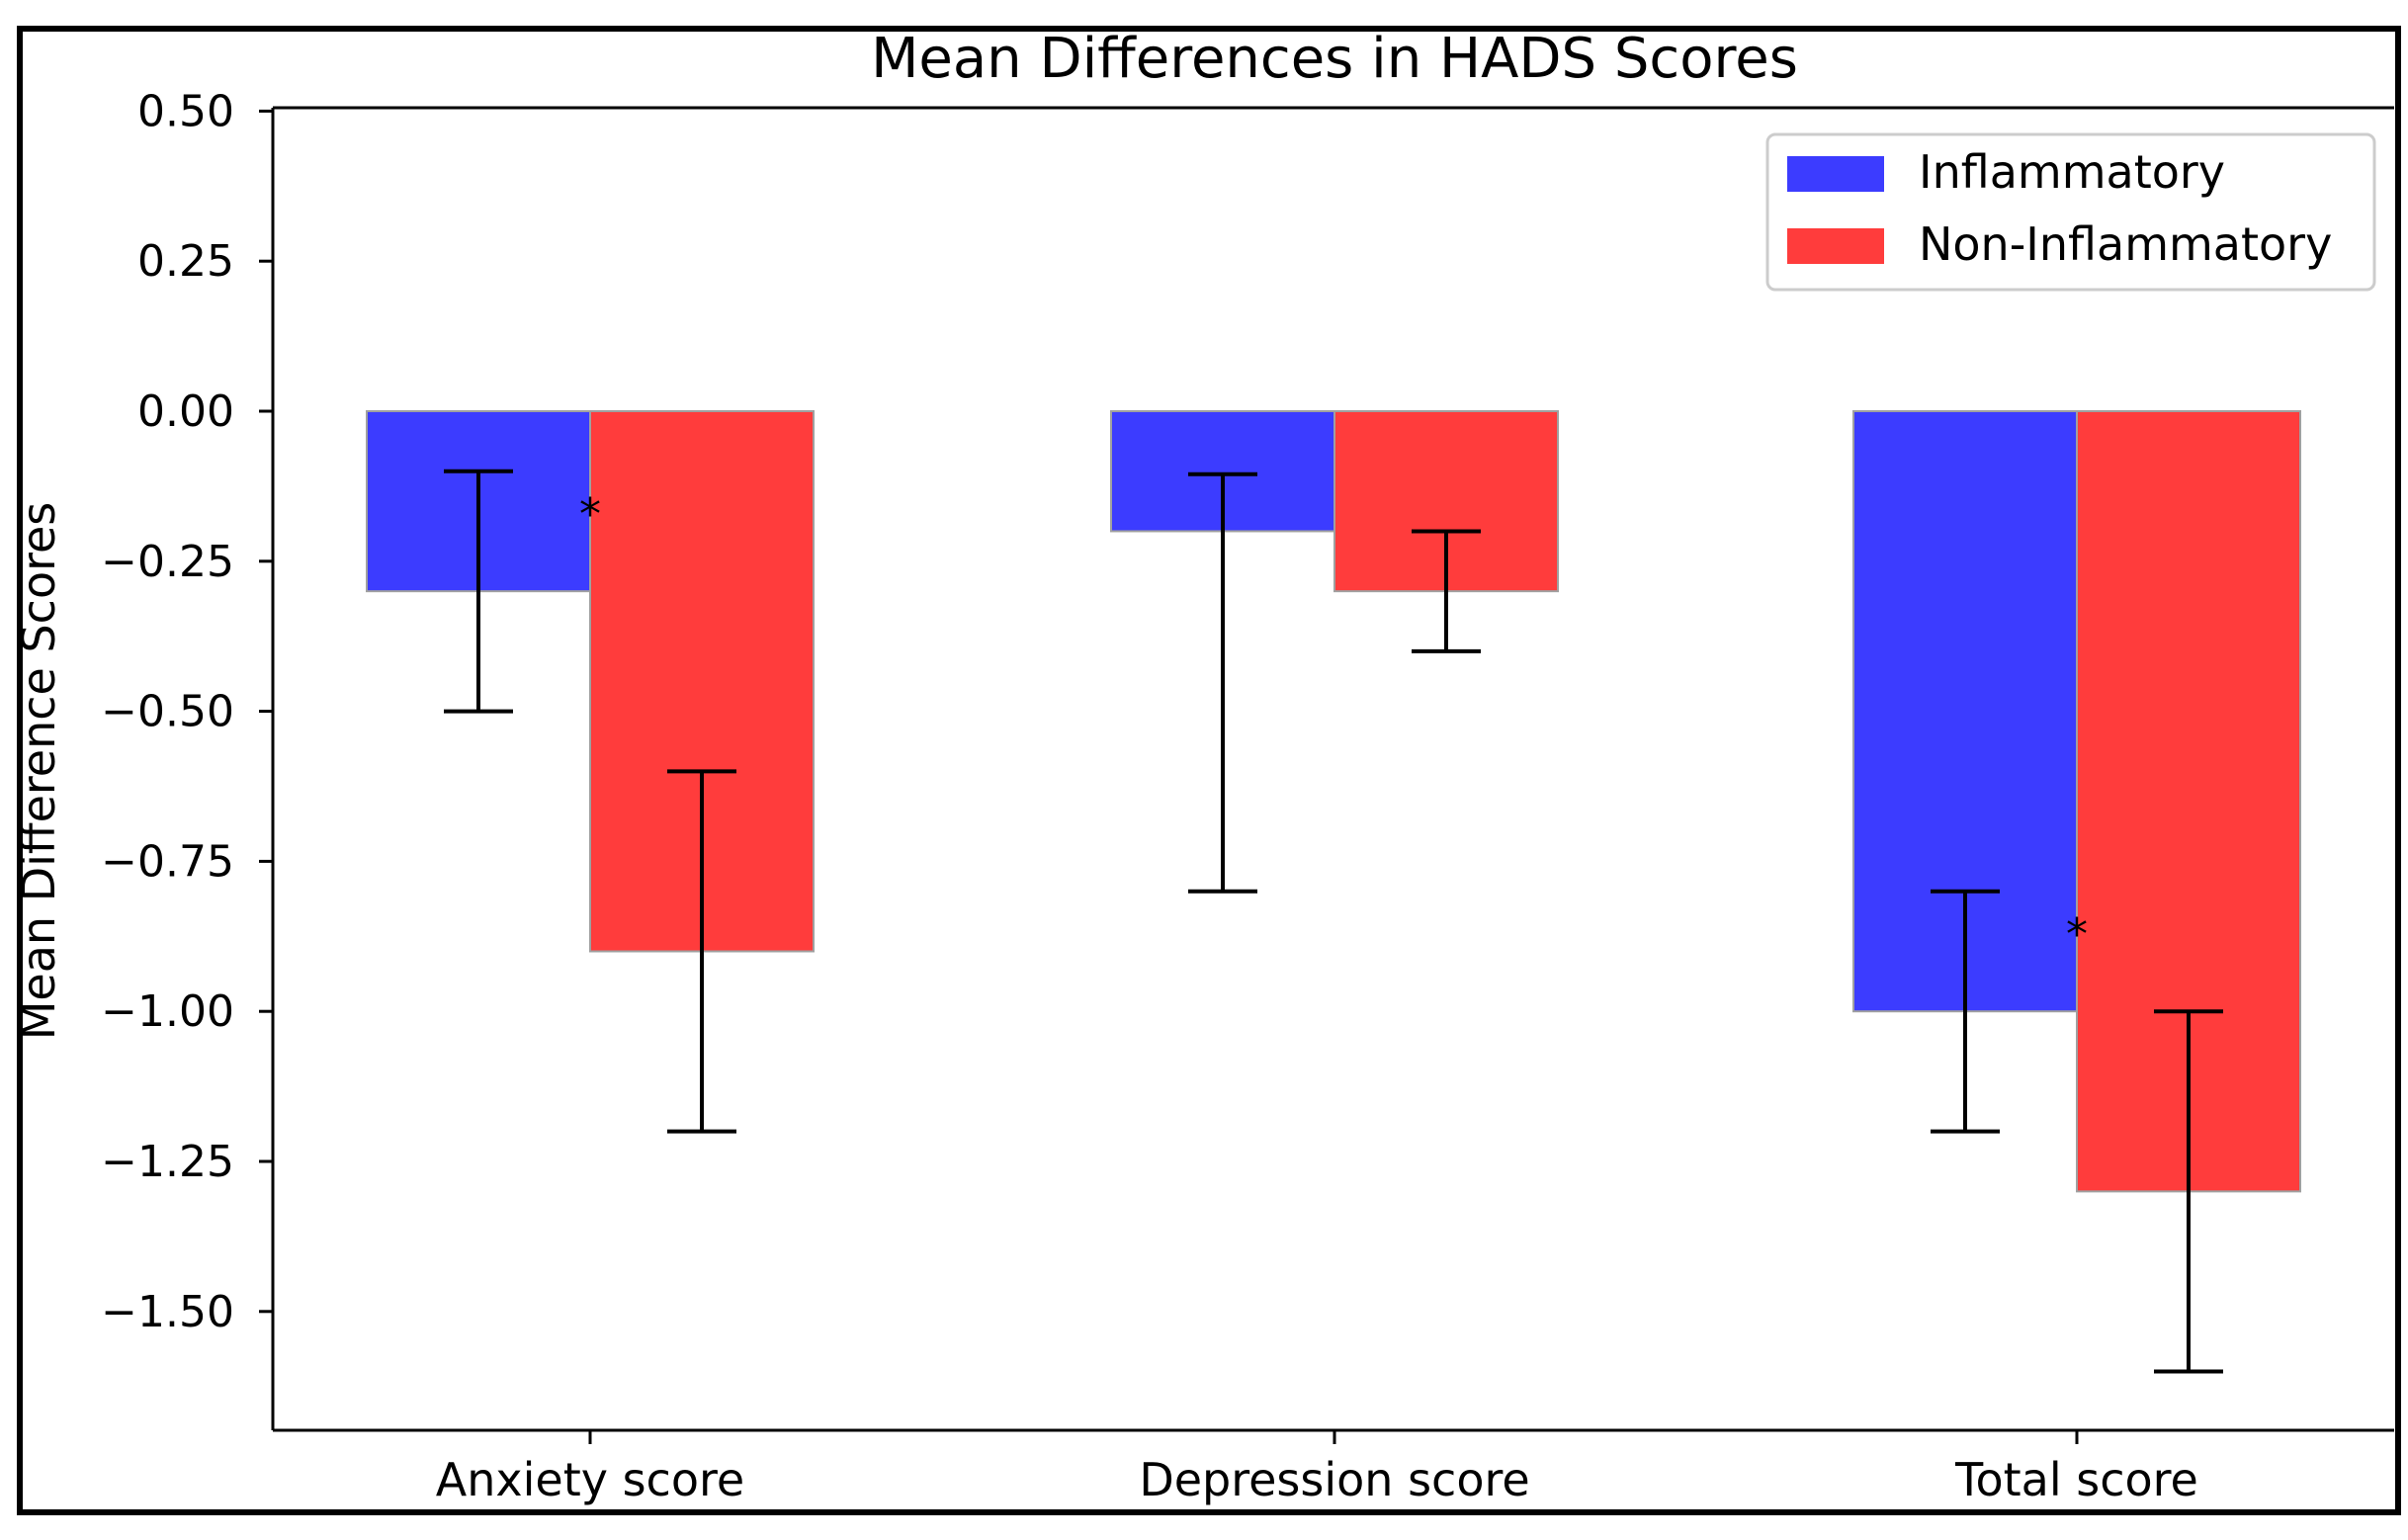  What do you see at coordinates (2125, 244) in the screenshot?
I see `legend-label-non-inflammatory: Non-Inflammatory` at bounding box center [2125, 244].